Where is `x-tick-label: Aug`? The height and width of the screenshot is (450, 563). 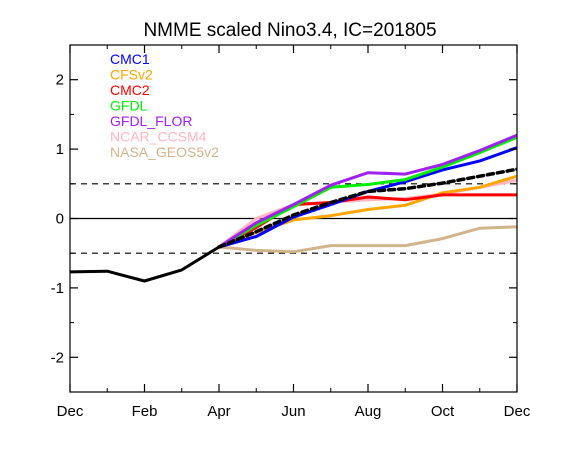
x-tick-label: Aug is located at coordinates (368, 411).